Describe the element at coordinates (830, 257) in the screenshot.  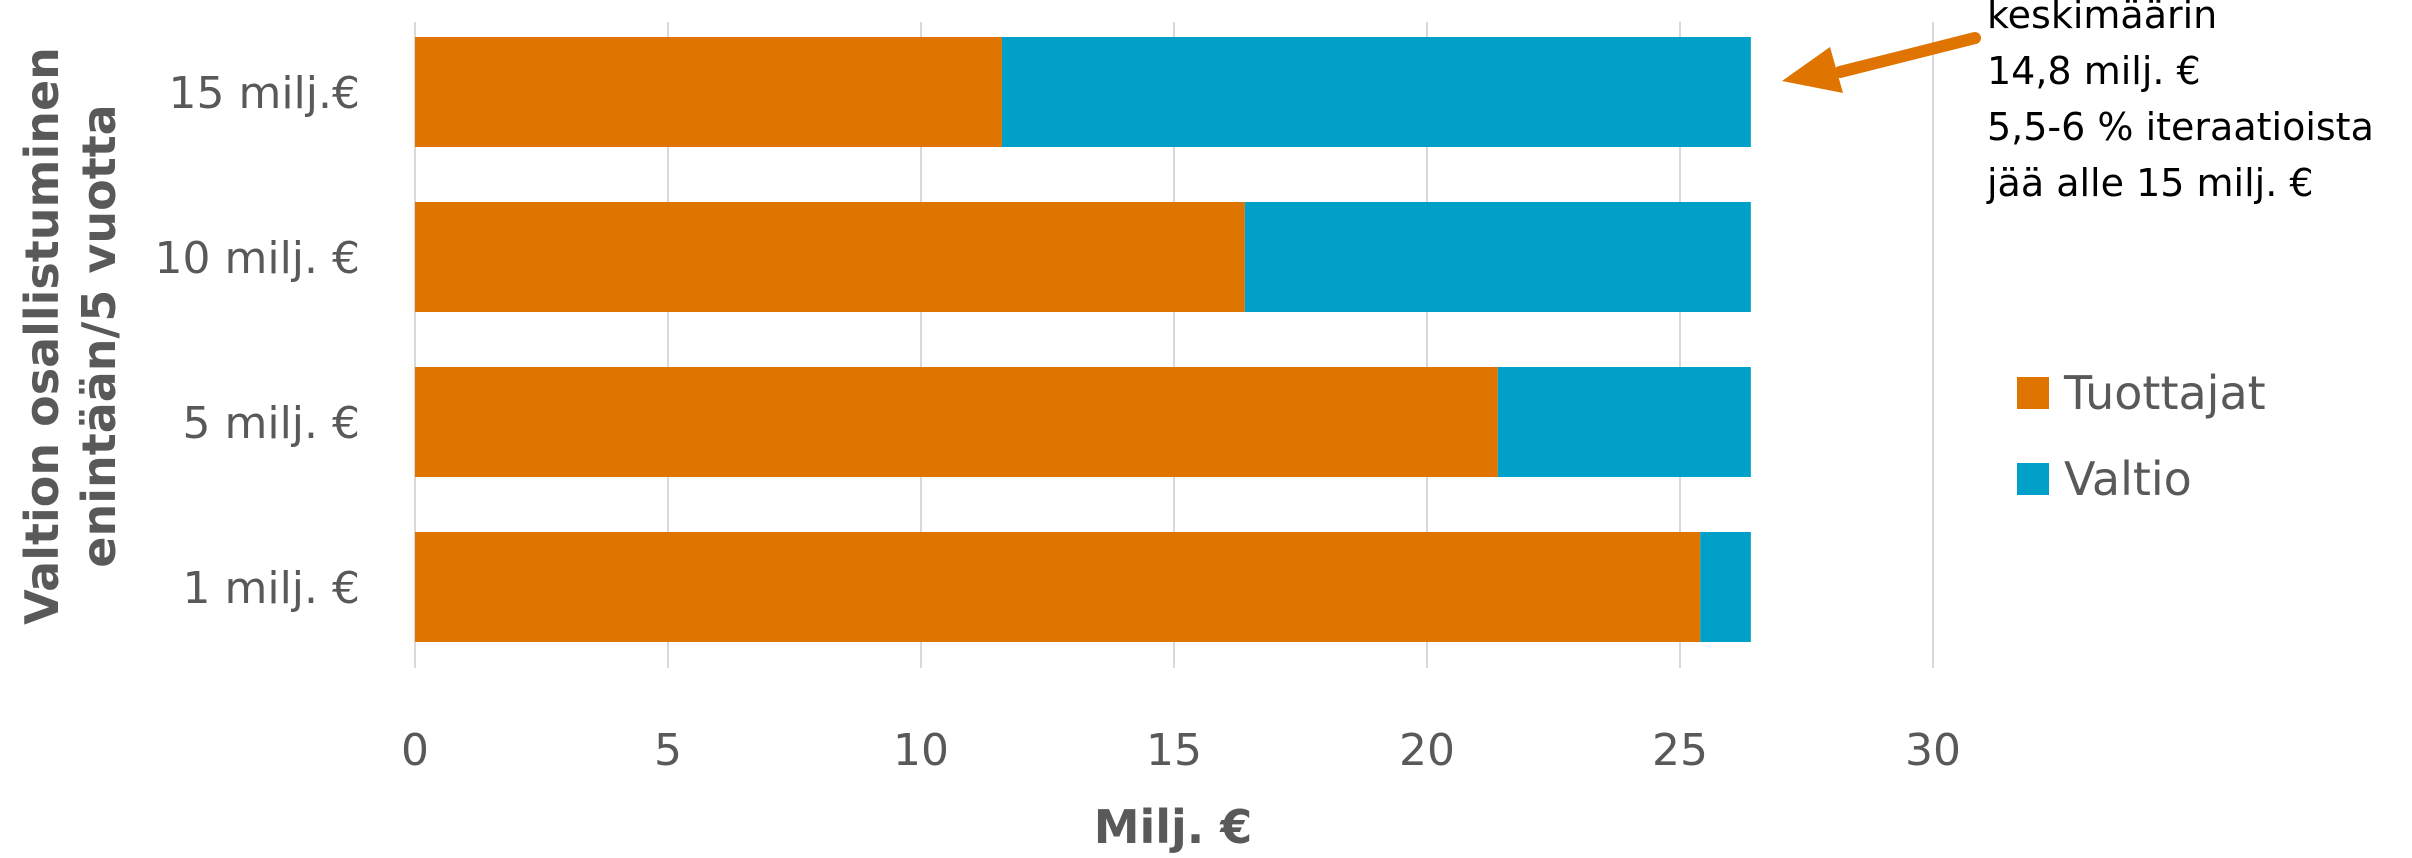
I see `bar-tuottajat-10-milj` at that location.